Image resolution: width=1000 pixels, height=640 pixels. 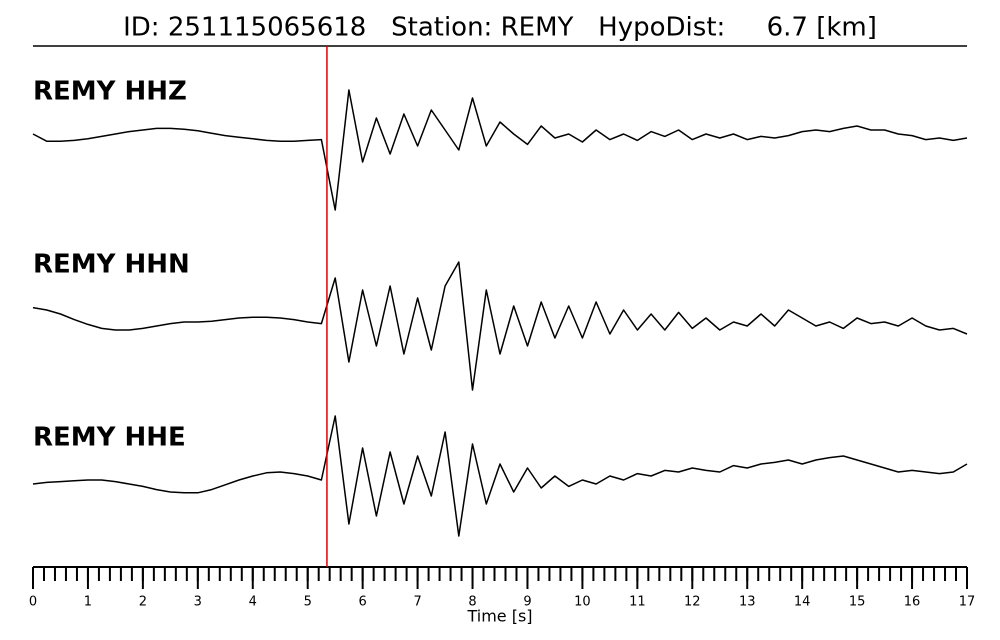 I want to click on x-tick-label: 7, so click(x=417, y=602).